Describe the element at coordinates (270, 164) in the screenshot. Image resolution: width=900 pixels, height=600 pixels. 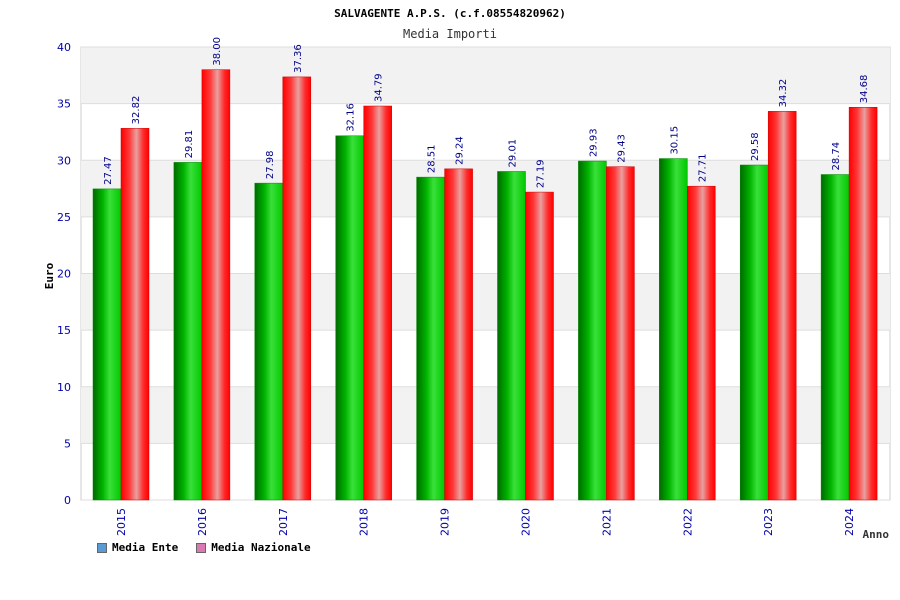
I see `value-label: 27.98` at that location.